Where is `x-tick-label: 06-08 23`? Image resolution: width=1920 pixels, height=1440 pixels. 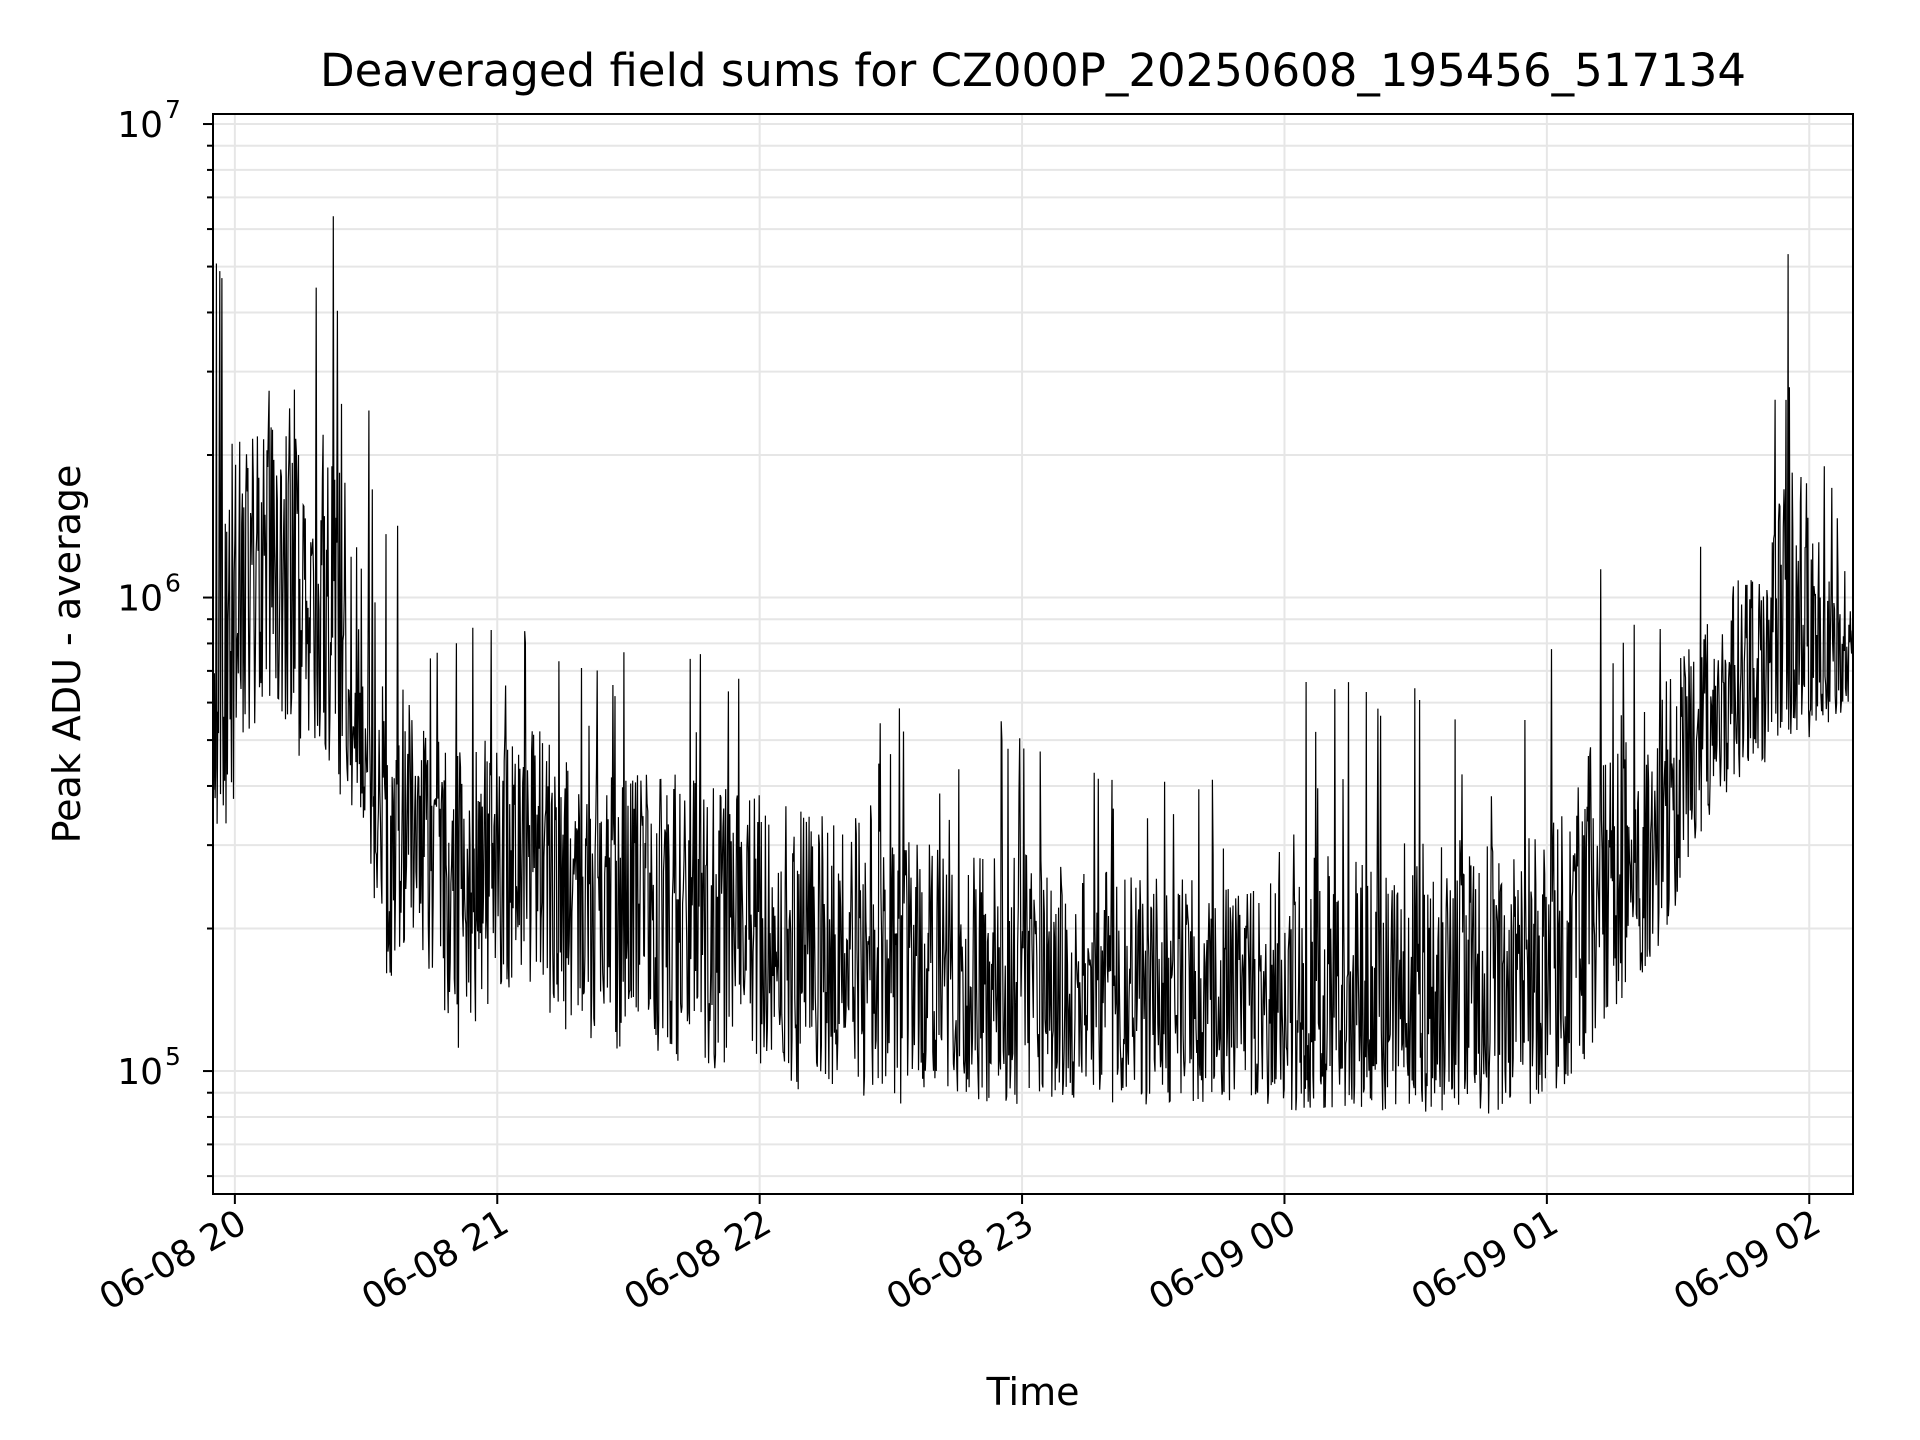 x-tick-label: 06-08 23 is located at coordinates (960, 1260).